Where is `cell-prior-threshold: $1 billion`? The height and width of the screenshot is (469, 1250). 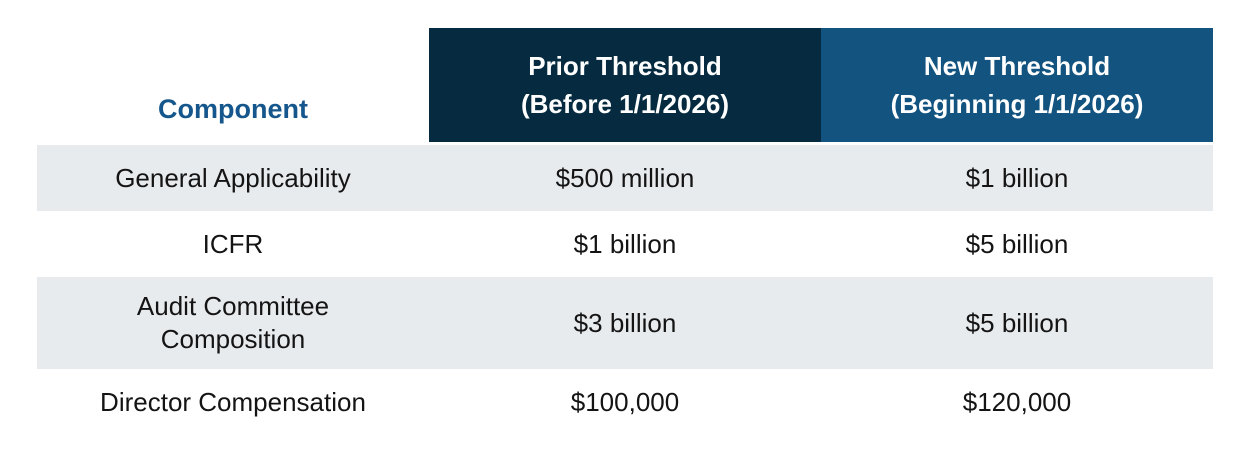 cell-prior-threshold: $1 billion is located at coordinates (625, 243).